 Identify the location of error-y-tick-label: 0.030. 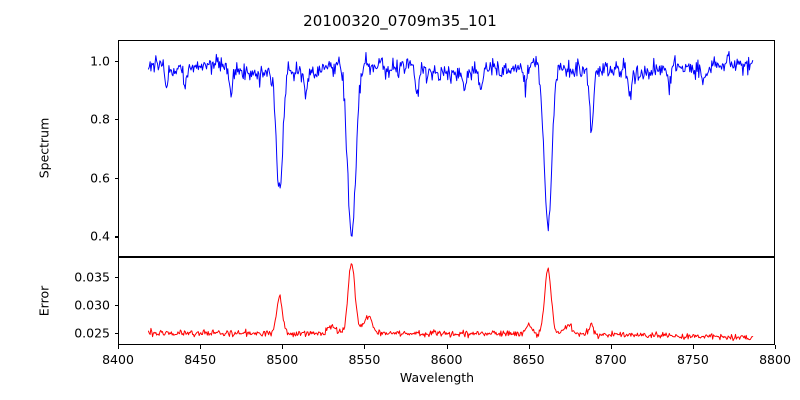
(92, 305).